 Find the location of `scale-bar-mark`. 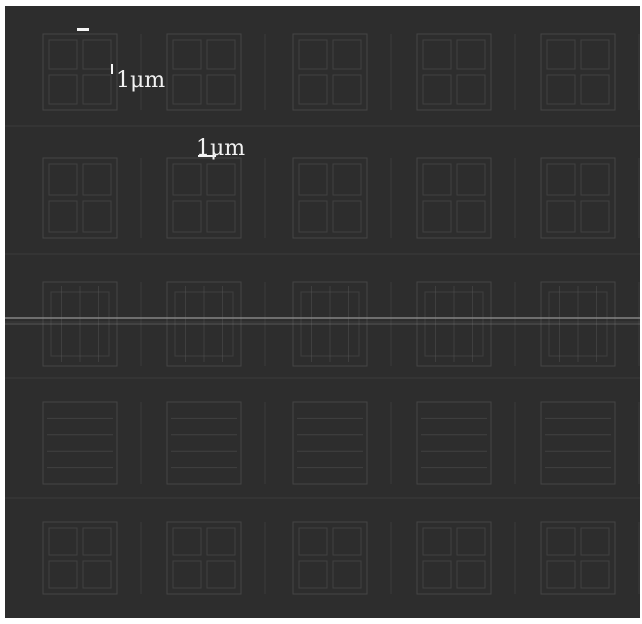

scale-bar-mark is located at coordinates (207, 156).